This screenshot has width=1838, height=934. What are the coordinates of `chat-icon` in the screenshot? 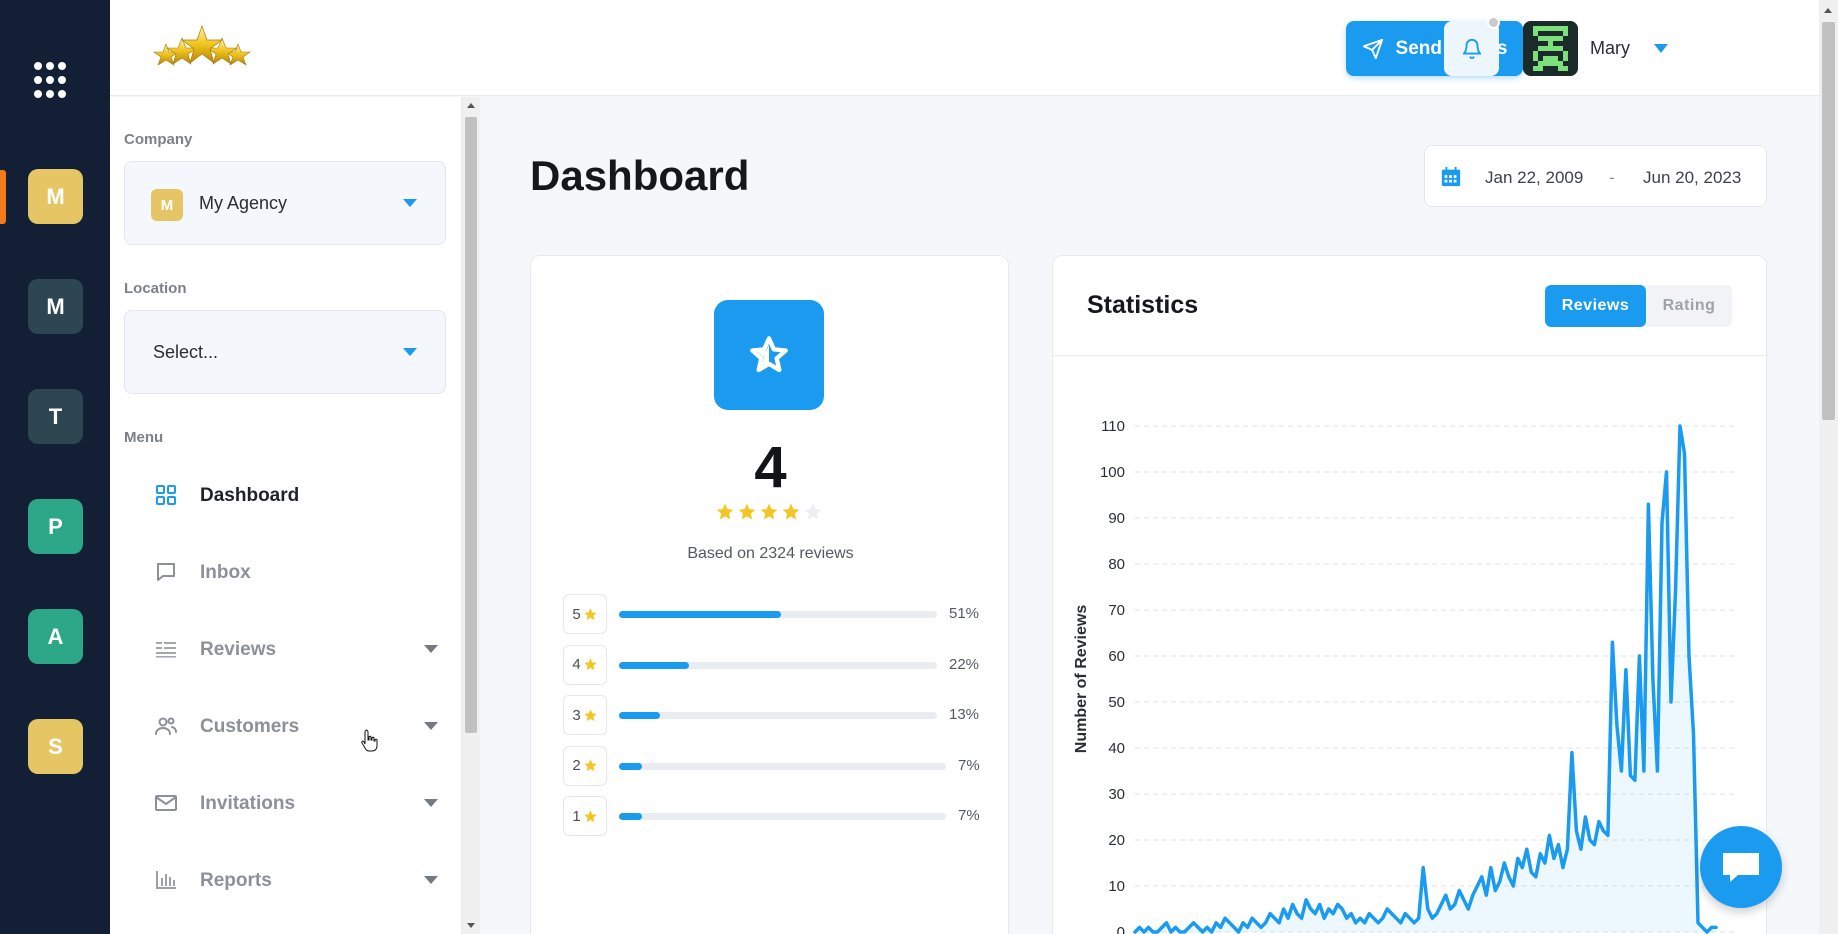 It's located at (1741, 867).